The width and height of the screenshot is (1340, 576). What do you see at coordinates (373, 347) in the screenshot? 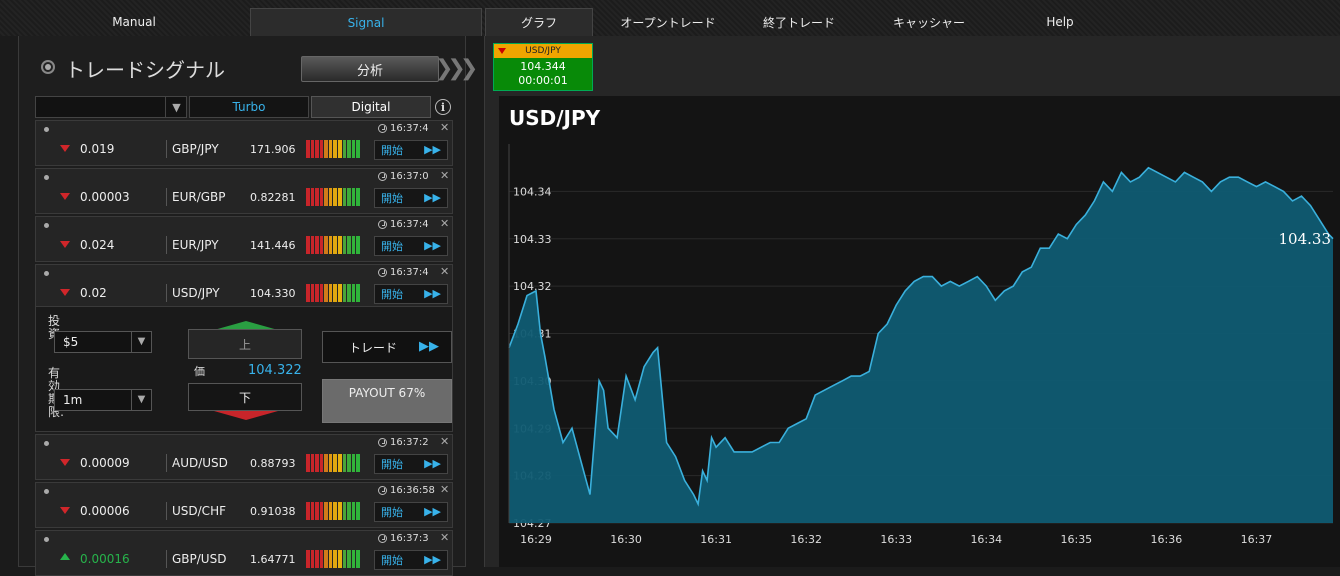
I see `trade-button-label: トレード` at bounding box center [373, 347].